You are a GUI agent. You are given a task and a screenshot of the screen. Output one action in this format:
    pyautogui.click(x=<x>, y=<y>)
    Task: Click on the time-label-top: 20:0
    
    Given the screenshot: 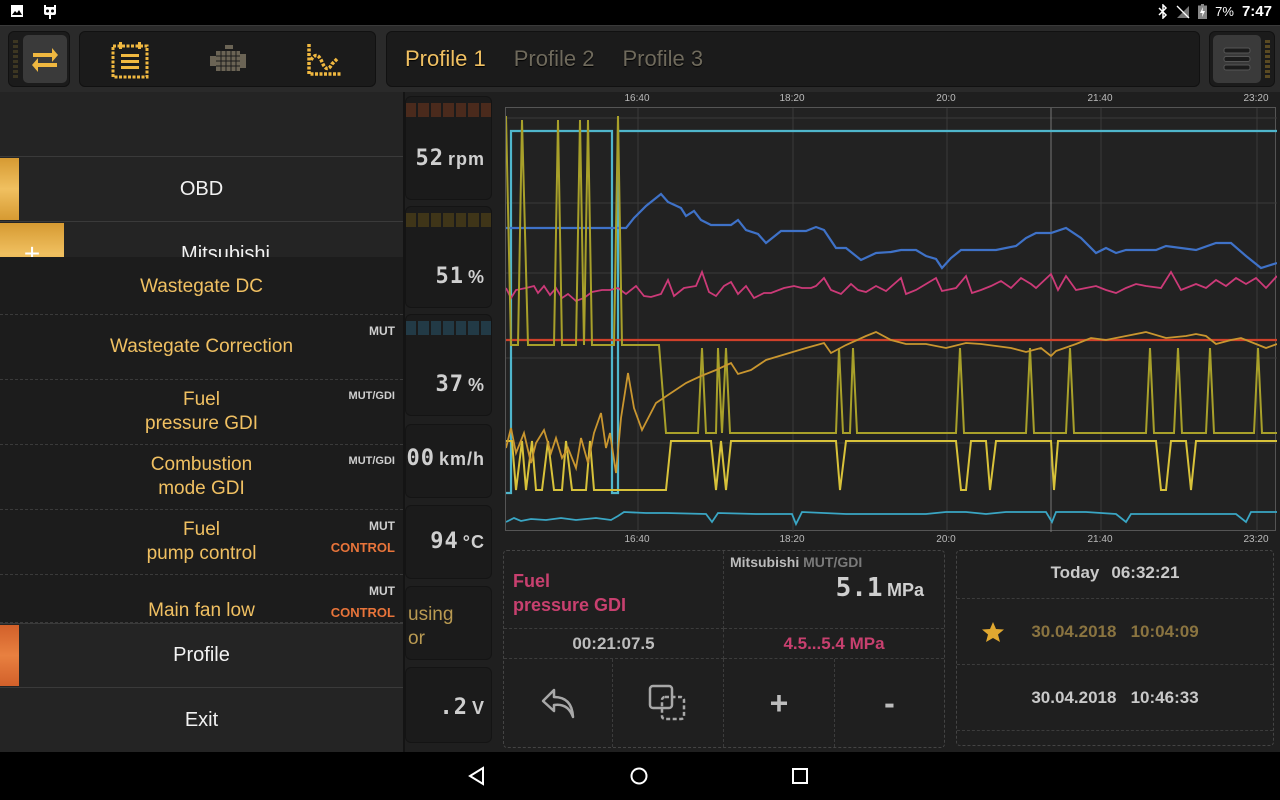 What is the action you would take?
    pyautogui.click(x=946, y=98)
    